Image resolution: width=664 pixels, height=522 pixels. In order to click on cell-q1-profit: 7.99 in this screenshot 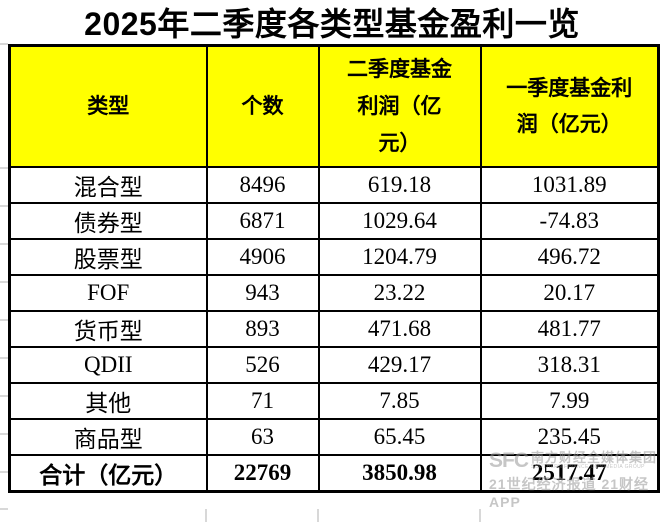, I will do `click(569, 400)`.